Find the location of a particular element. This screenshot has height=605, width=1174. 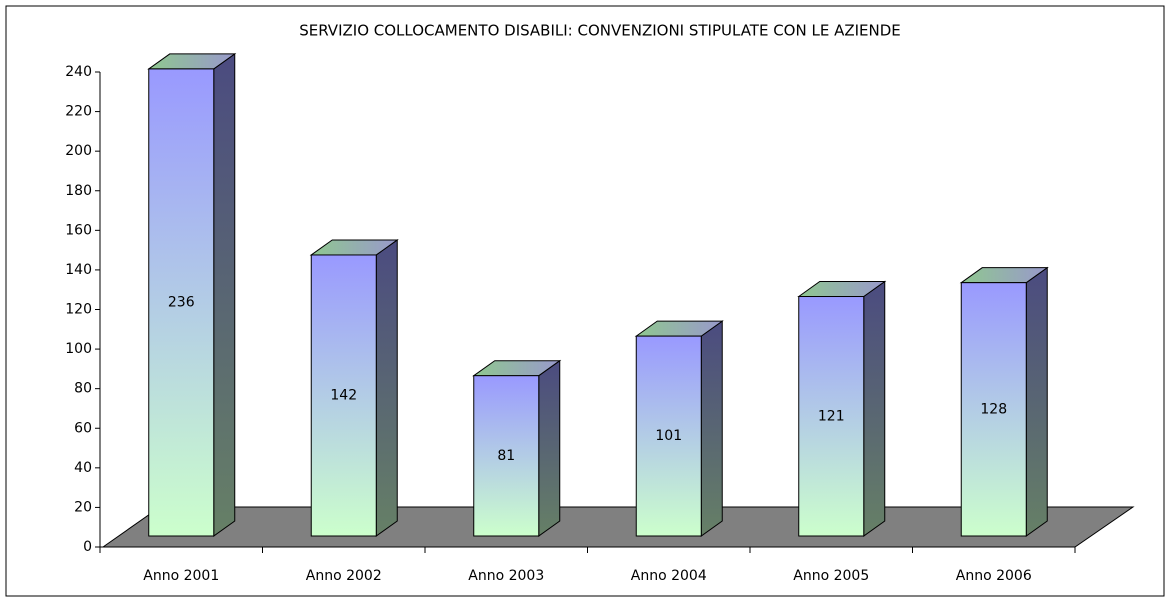

y-tick-label: 220 is located at coordinates (78, 112).